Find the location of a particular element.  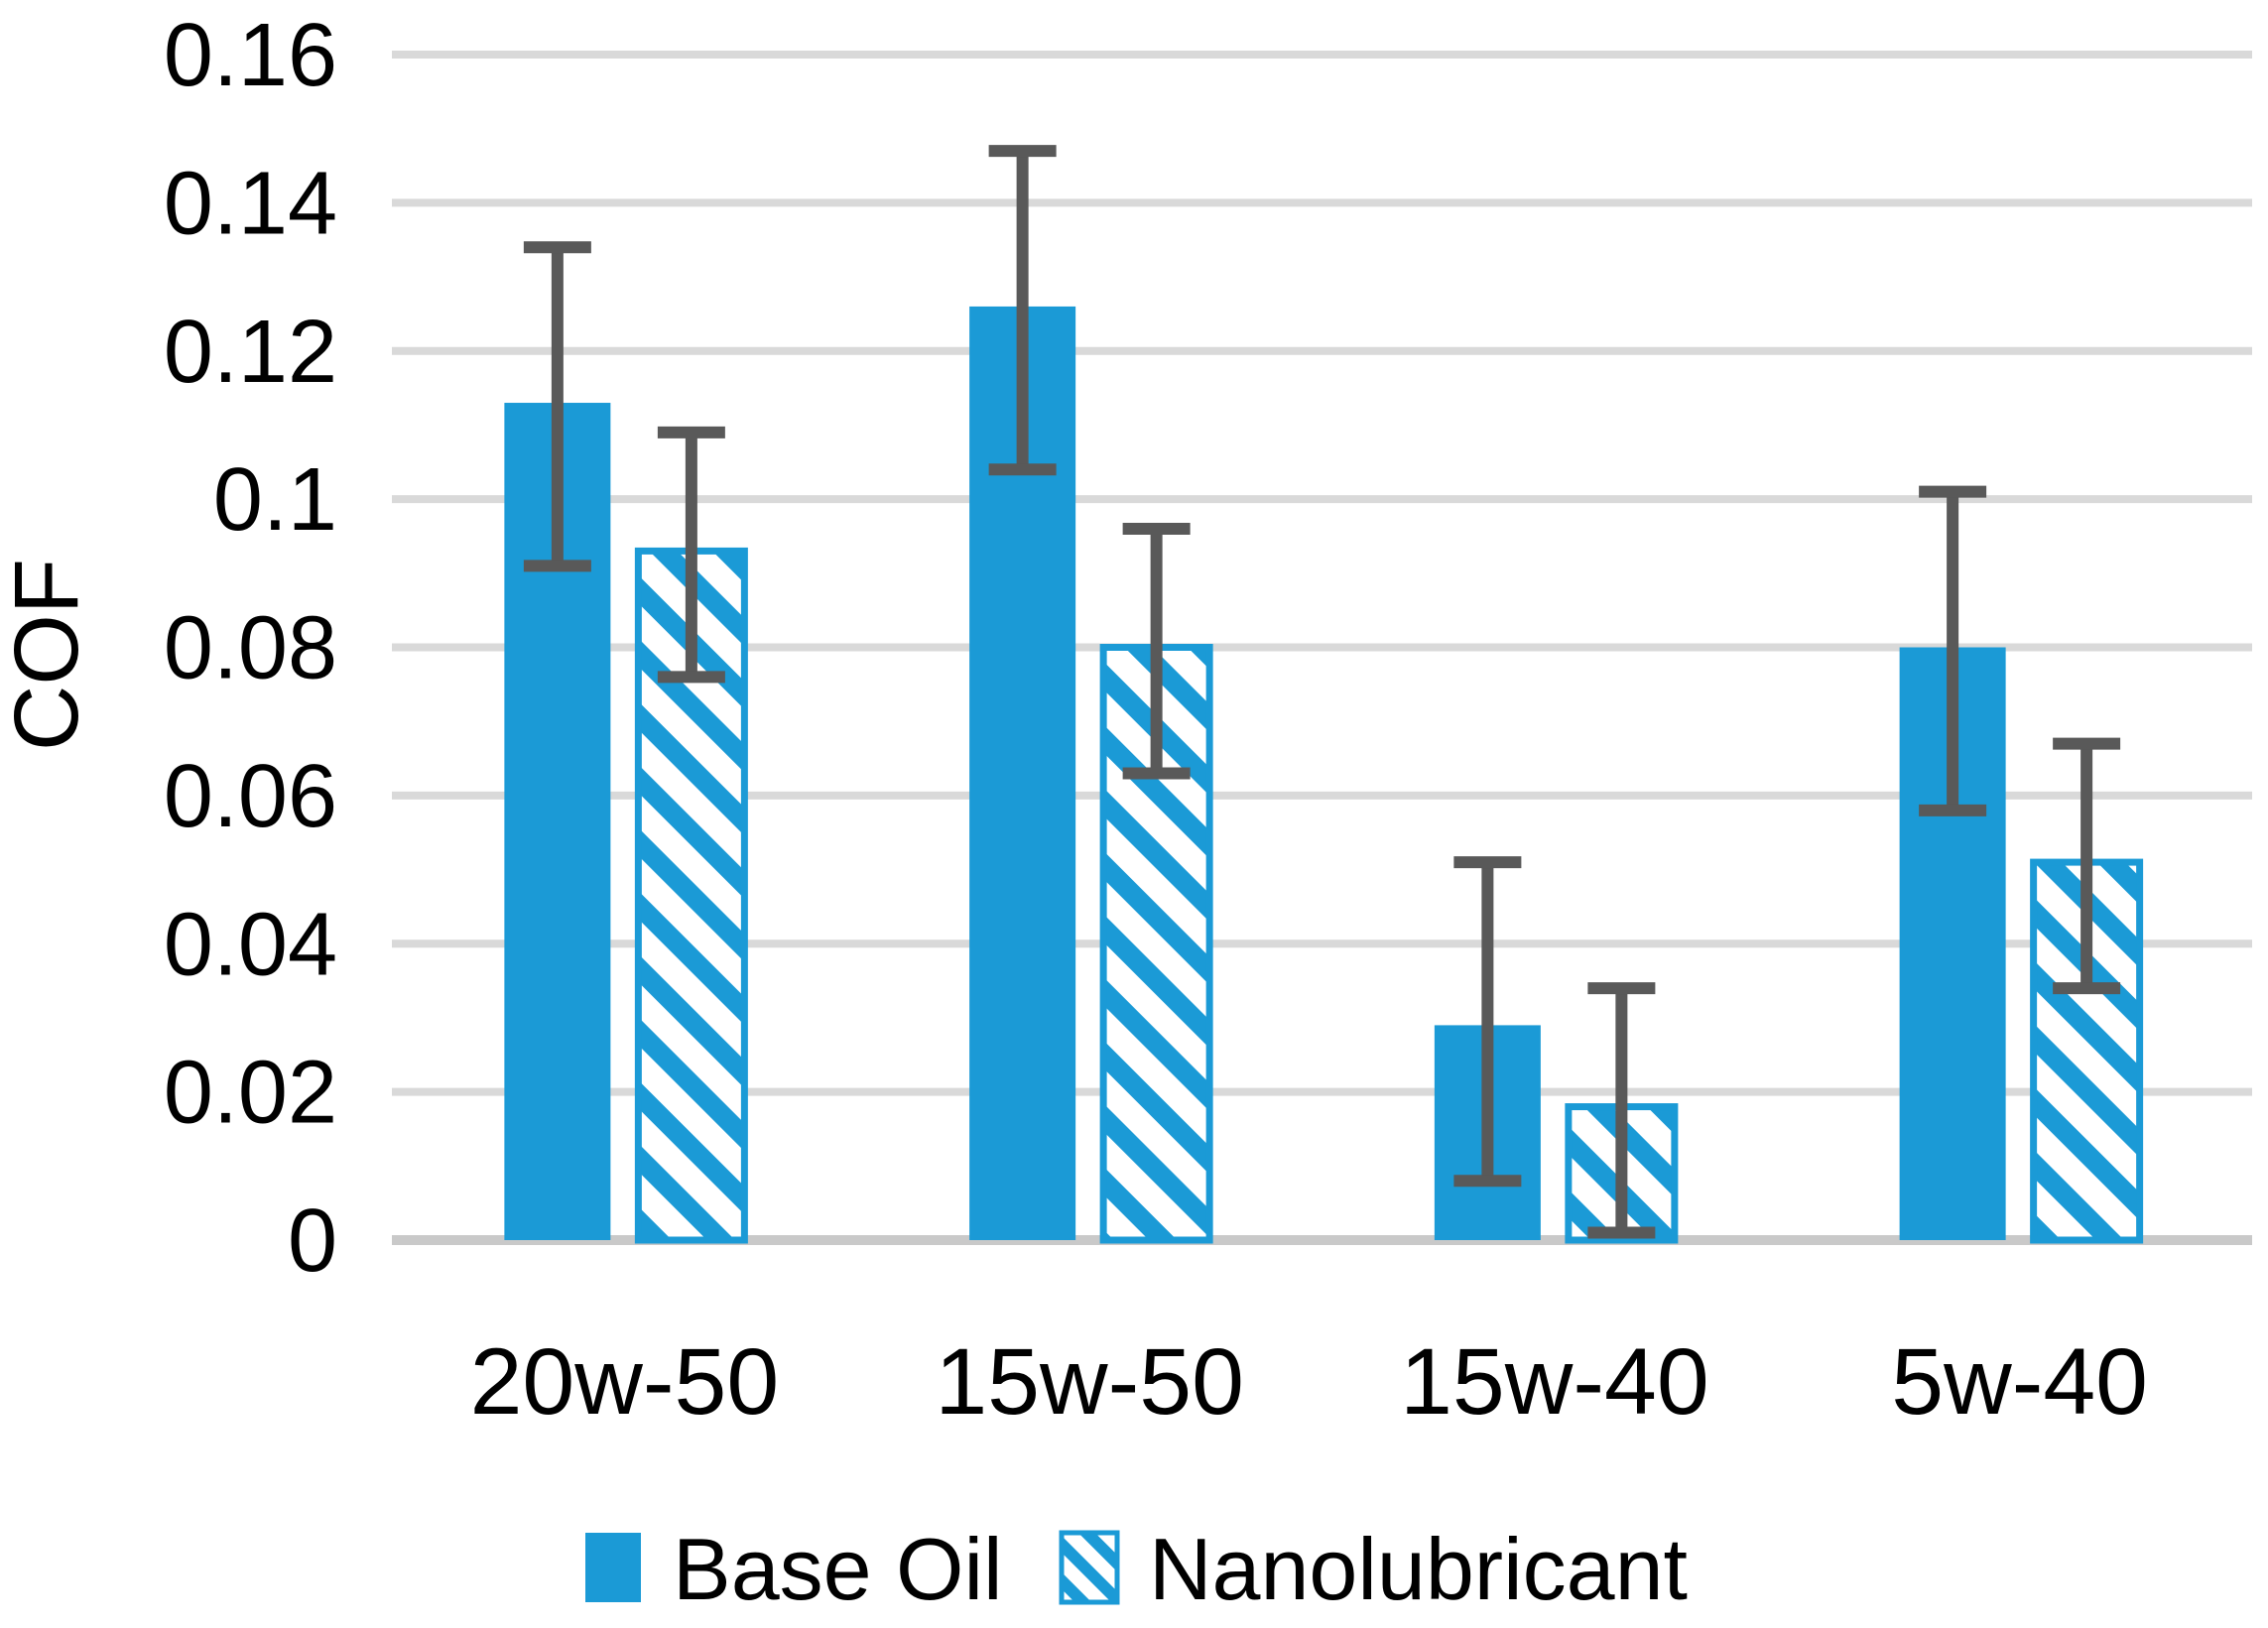

y-axis-title: COF is located at coordinates (48, 655).